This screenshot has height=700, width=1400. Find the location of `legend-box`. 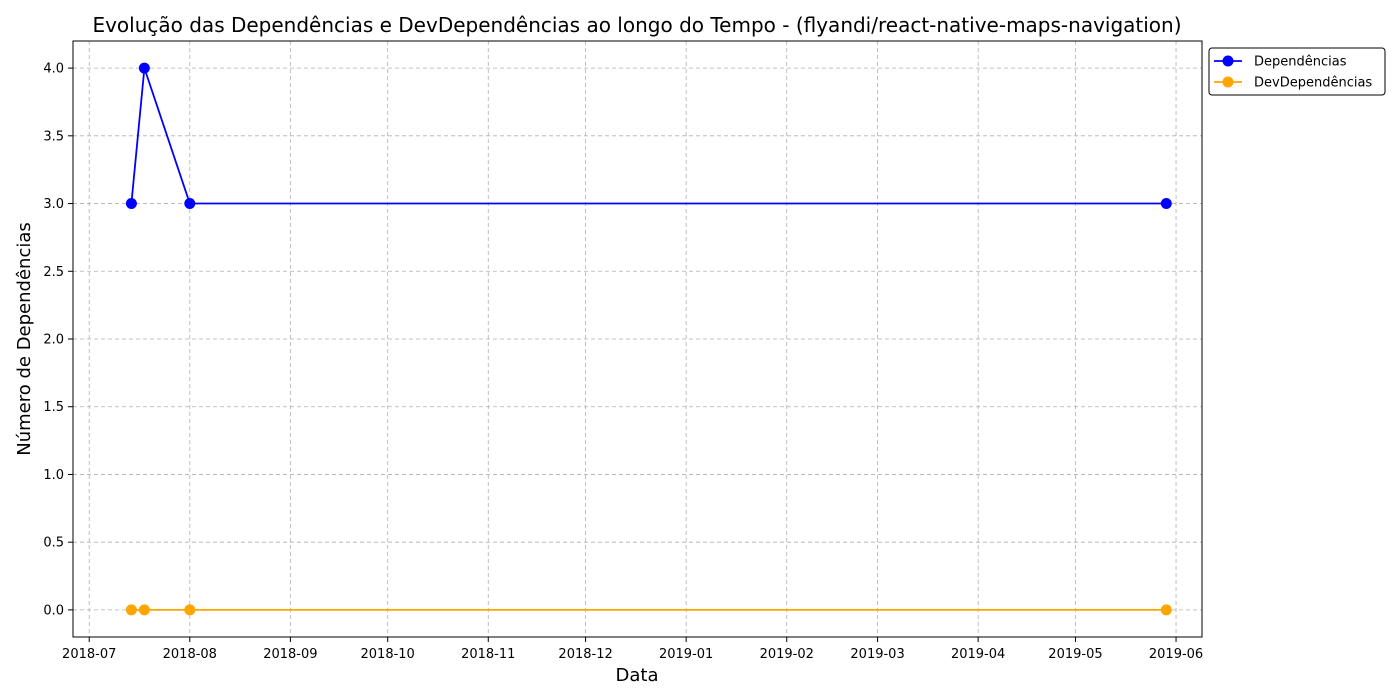

legend-box is located at coordinates (1297, 71).